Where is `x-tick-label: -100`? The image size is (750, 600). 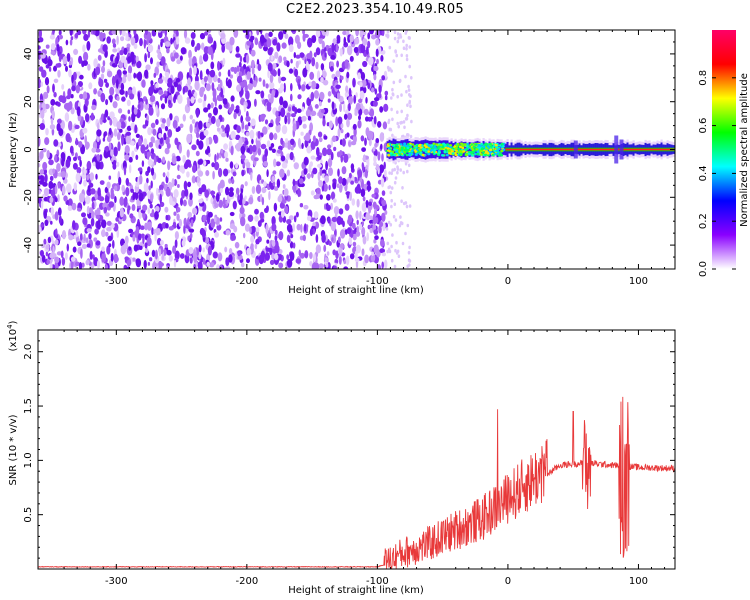 x-tick-label: -100 is located at coordinates (377, 281).